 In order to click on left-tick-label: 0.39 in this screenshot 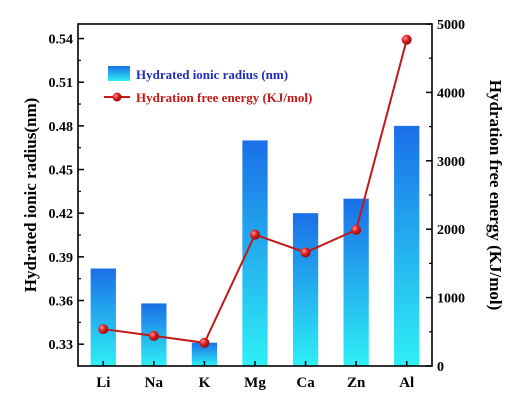, I will do `click(61, 258)`.